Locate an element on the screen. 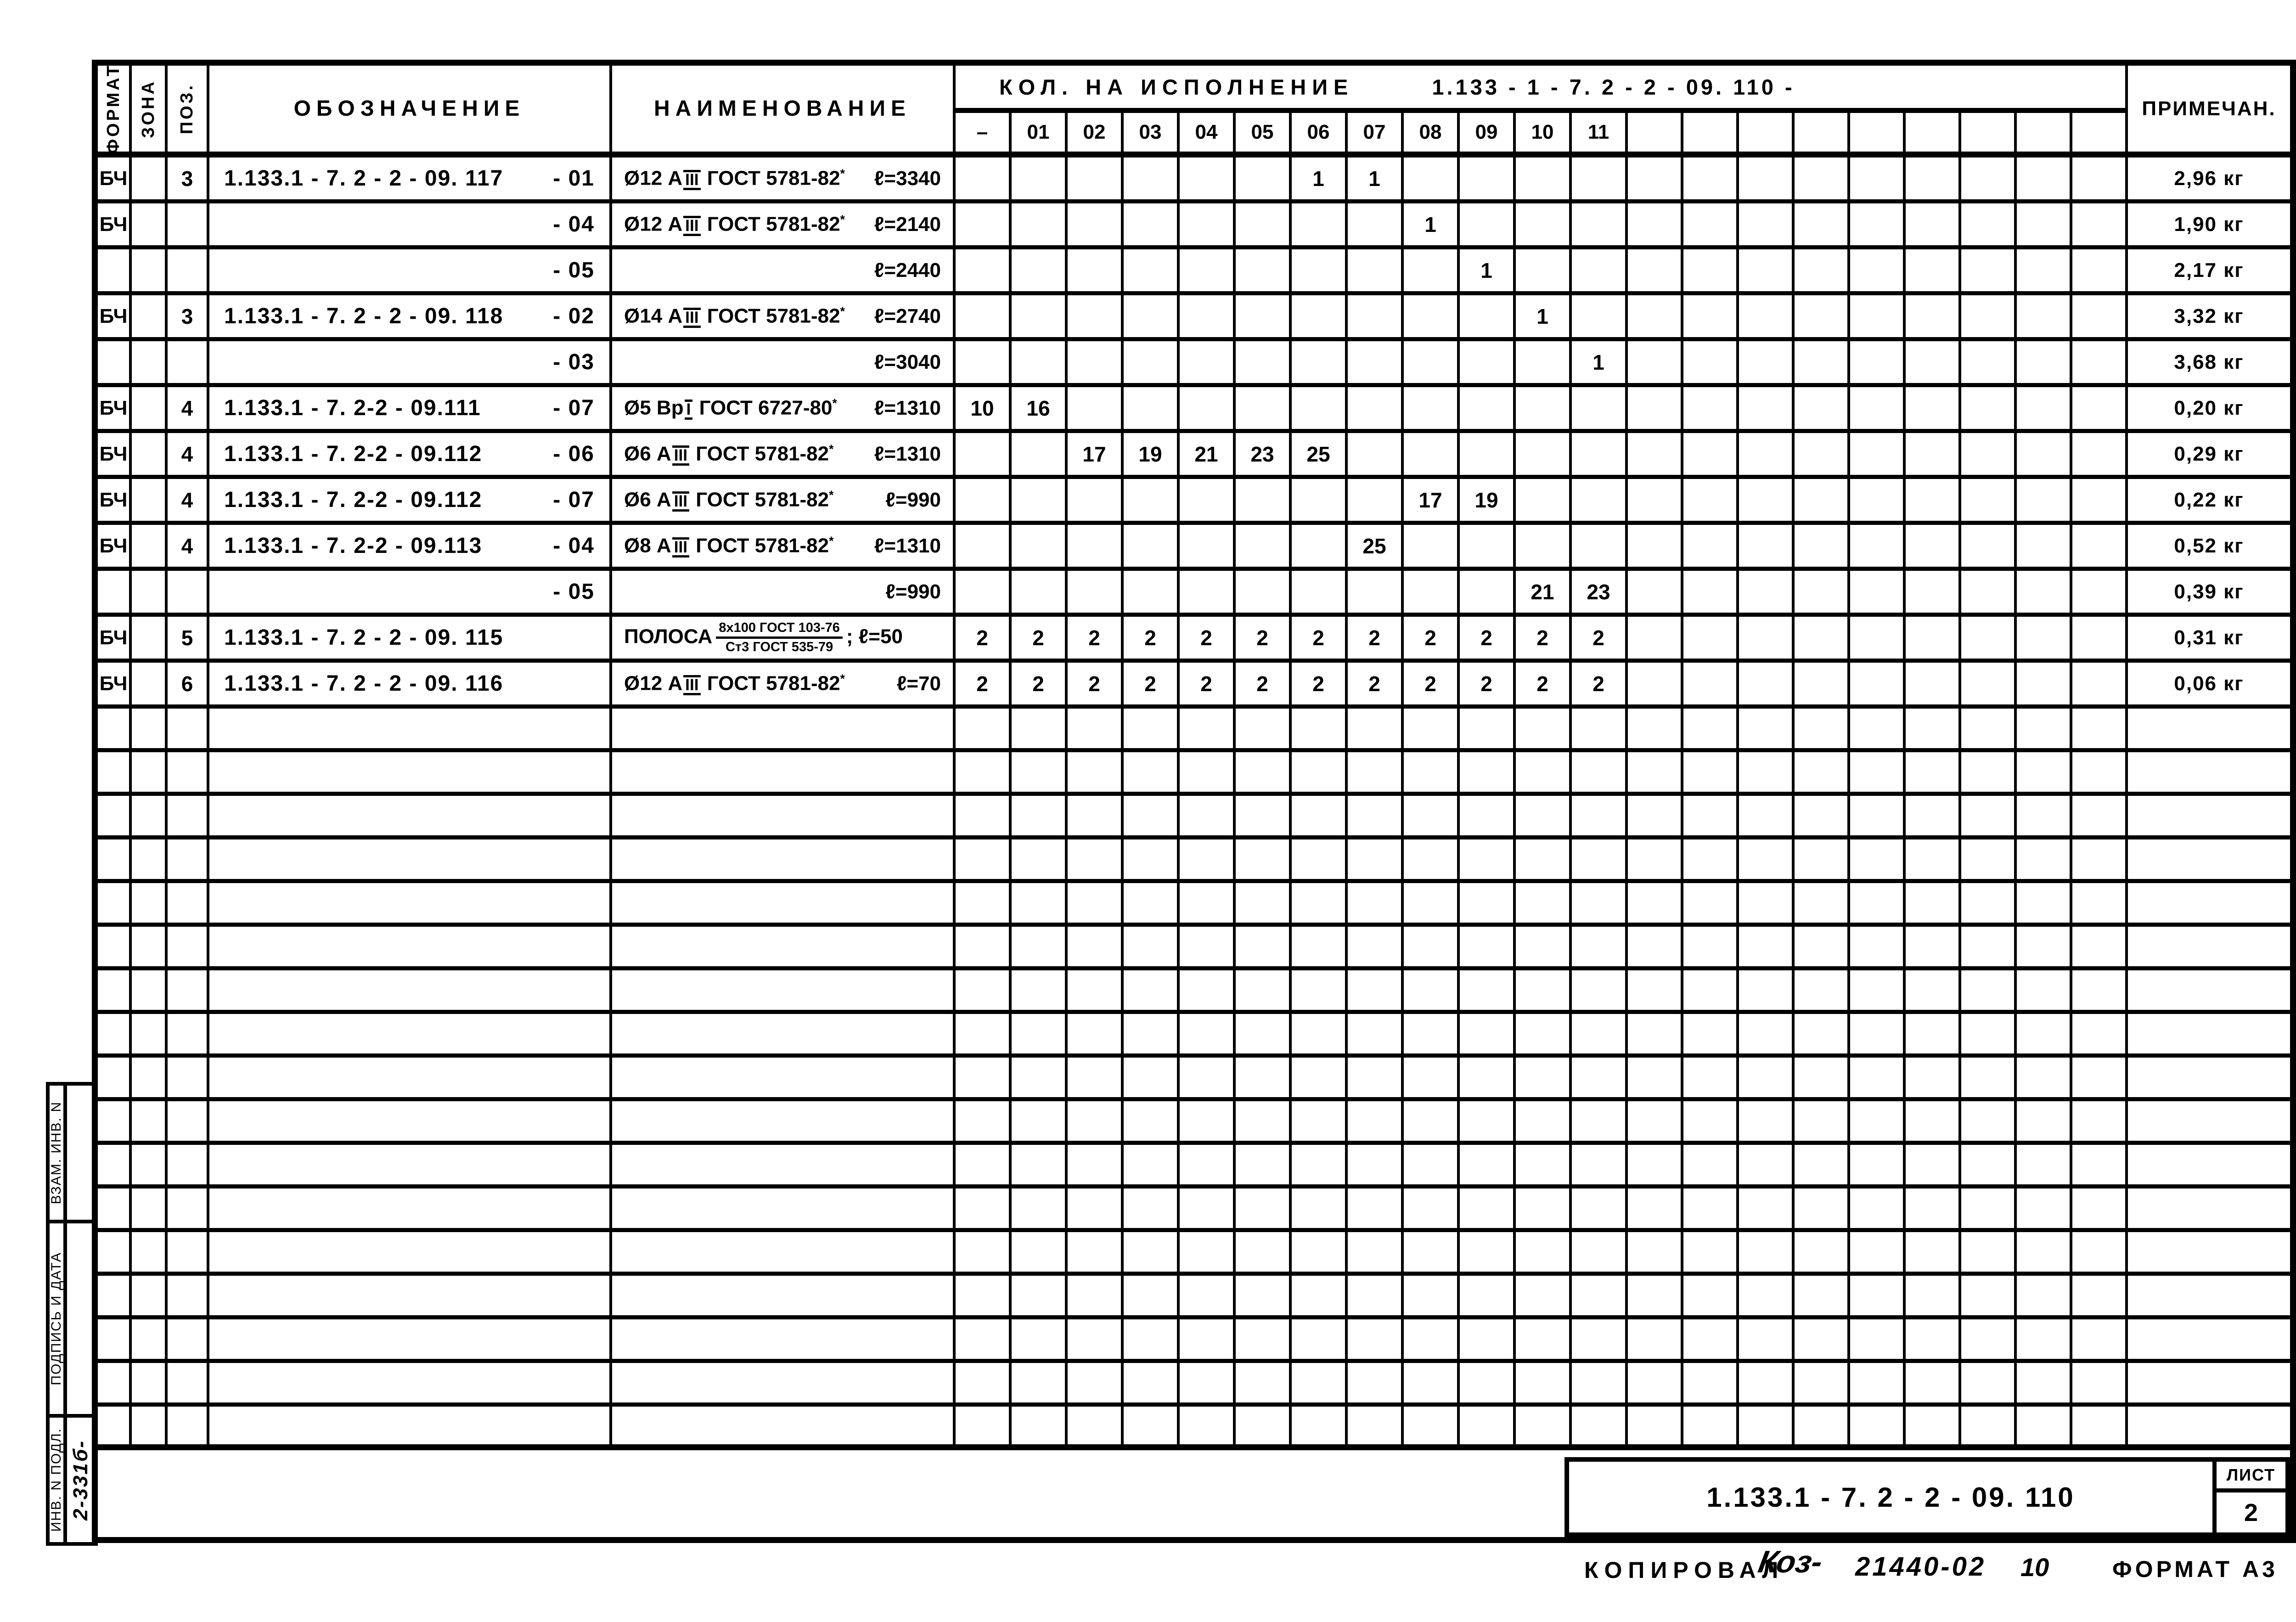  name-cell: Ø12 А III ГОСТ 5781-82* ℓ=2140 is located at coordinates (784, 226).